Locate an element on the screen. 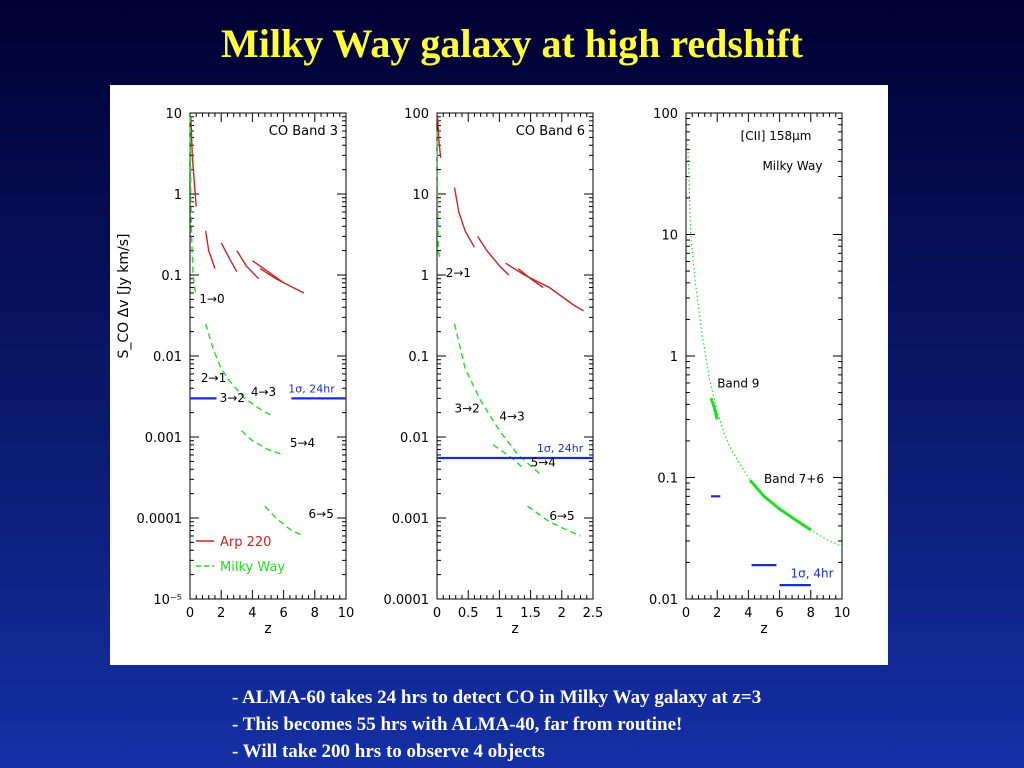 This screenshot has height=768, width=1024. transition-label: 1→0 is located at coordinates (211, 299).